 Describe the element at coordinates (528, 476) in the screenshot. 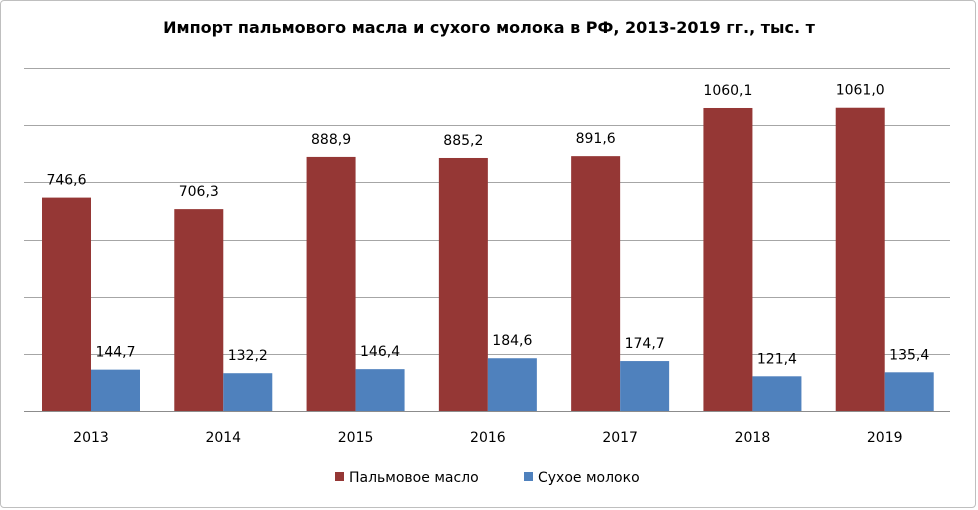

I see `legend-swatch-milk-powder` at that location.